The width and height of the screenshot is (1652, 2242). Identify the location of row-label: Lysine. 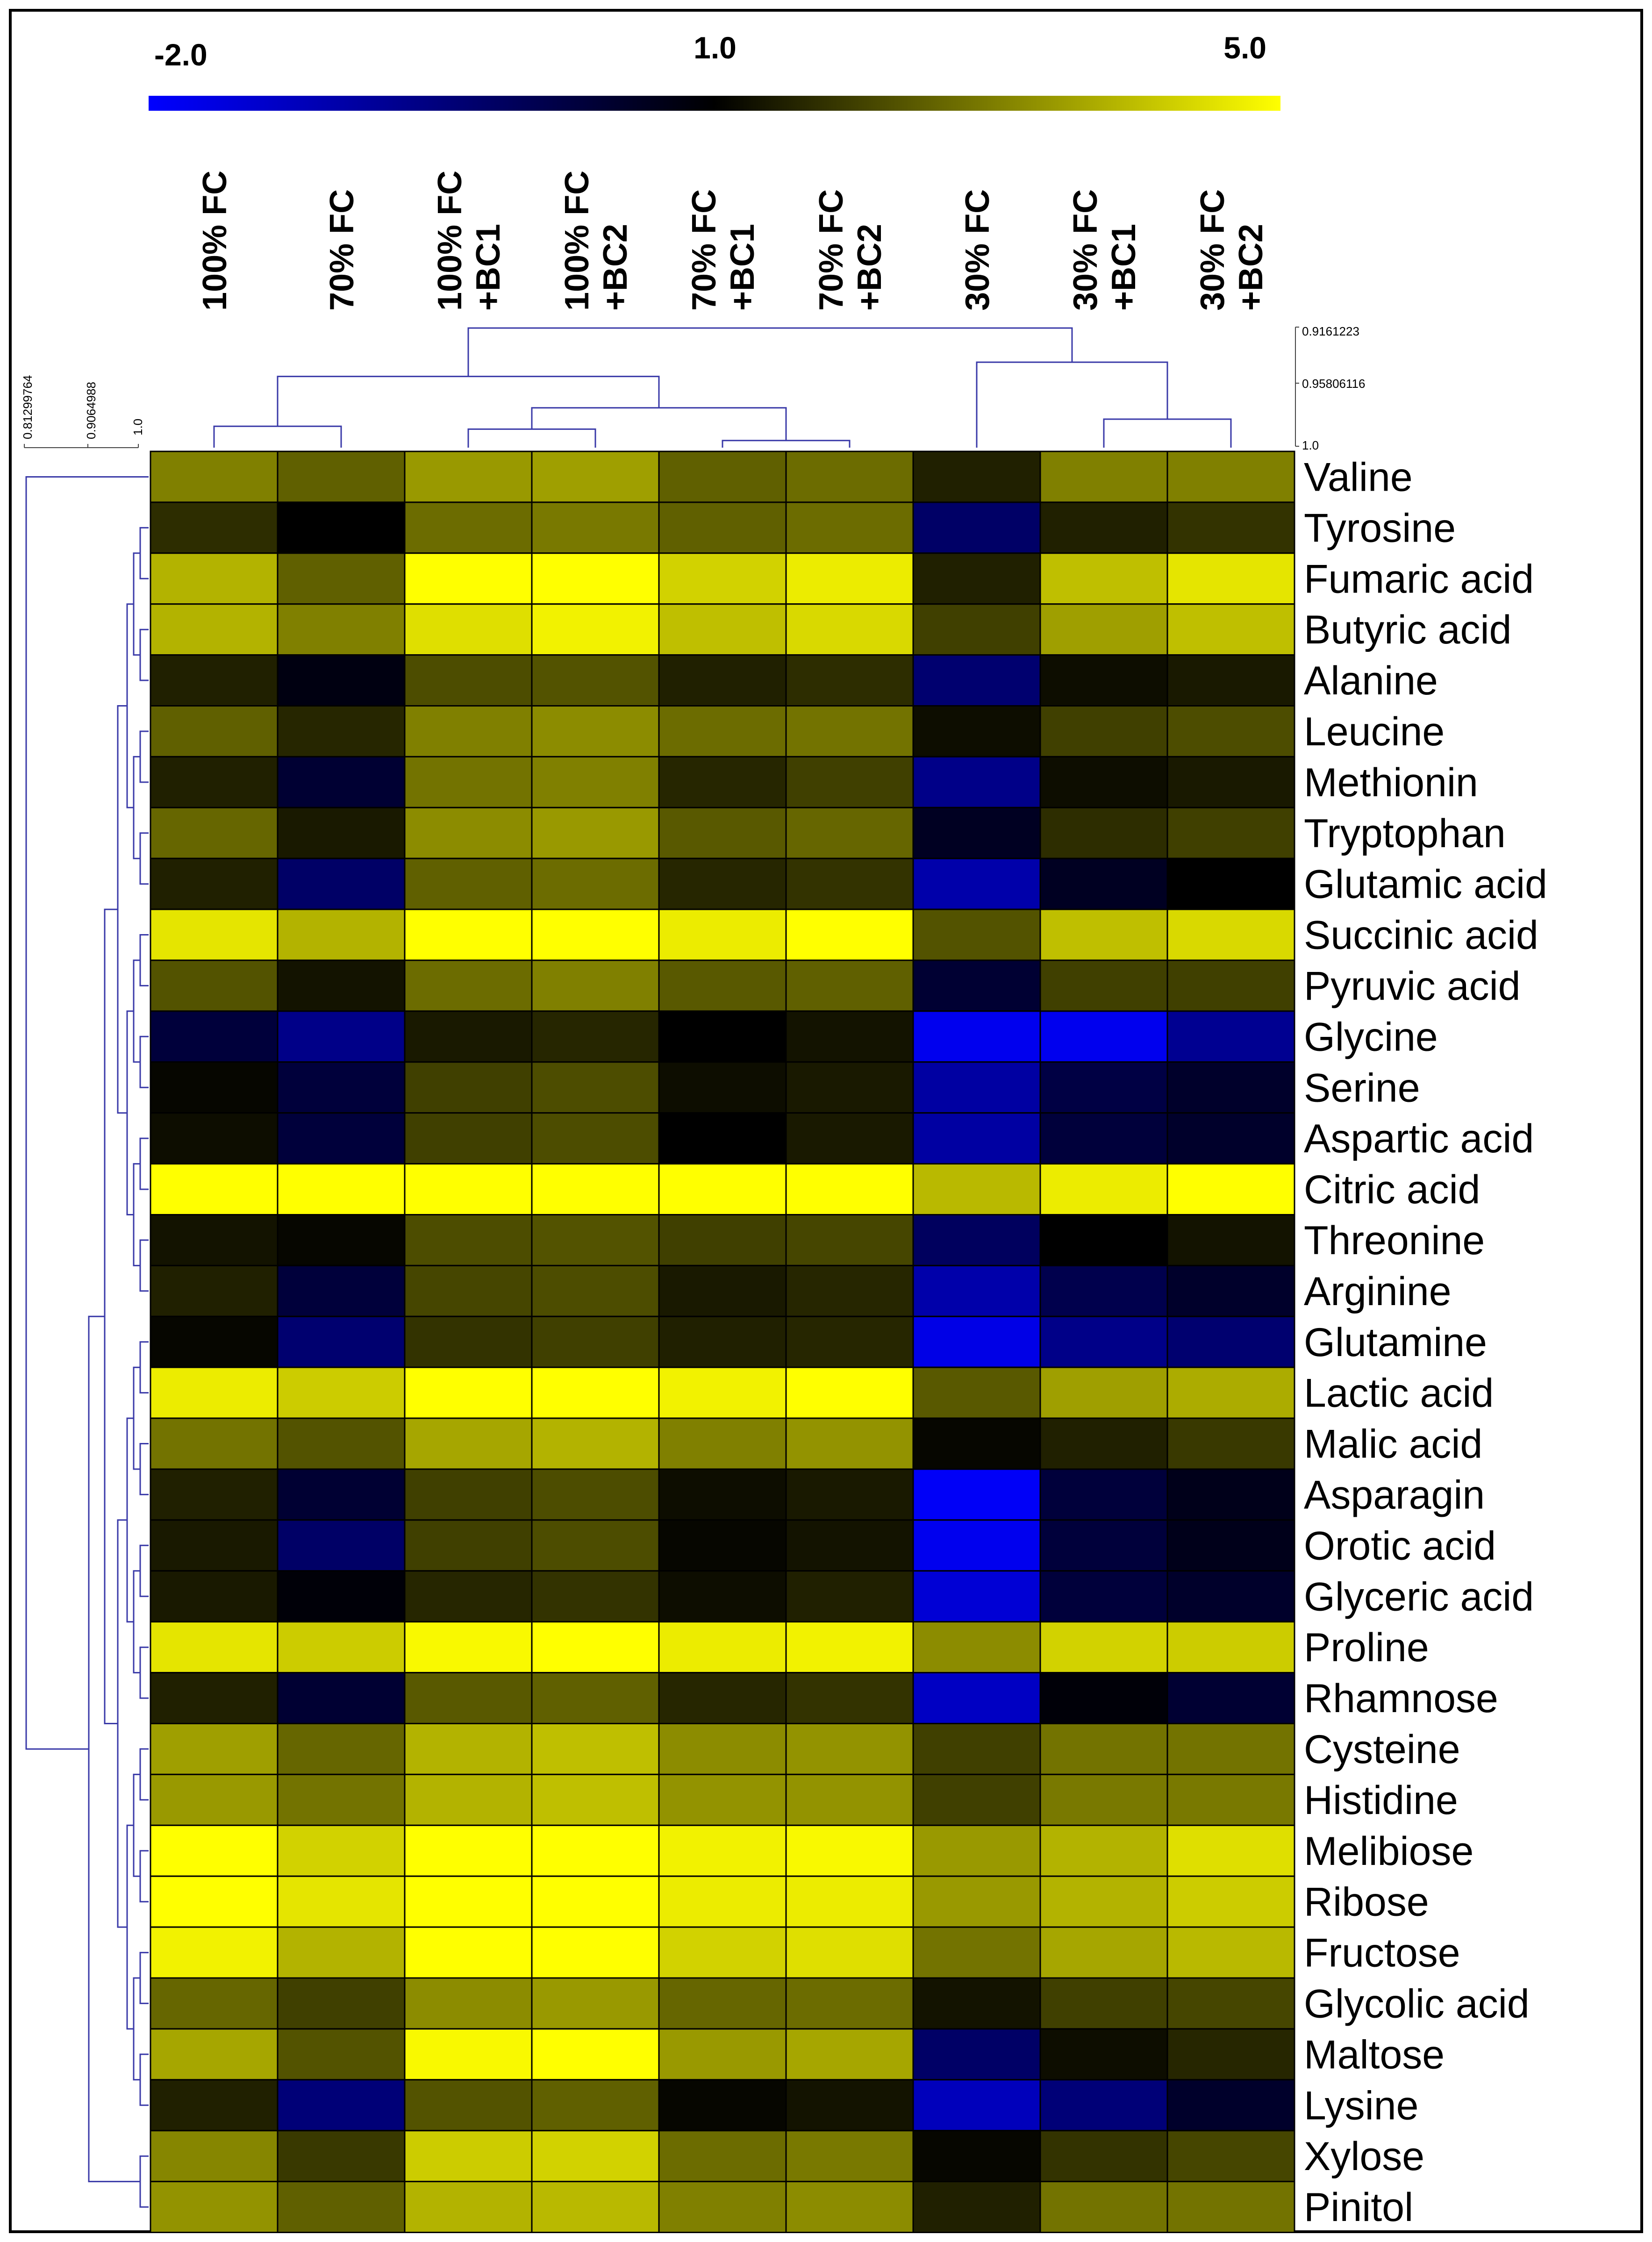
(1361, 2105).